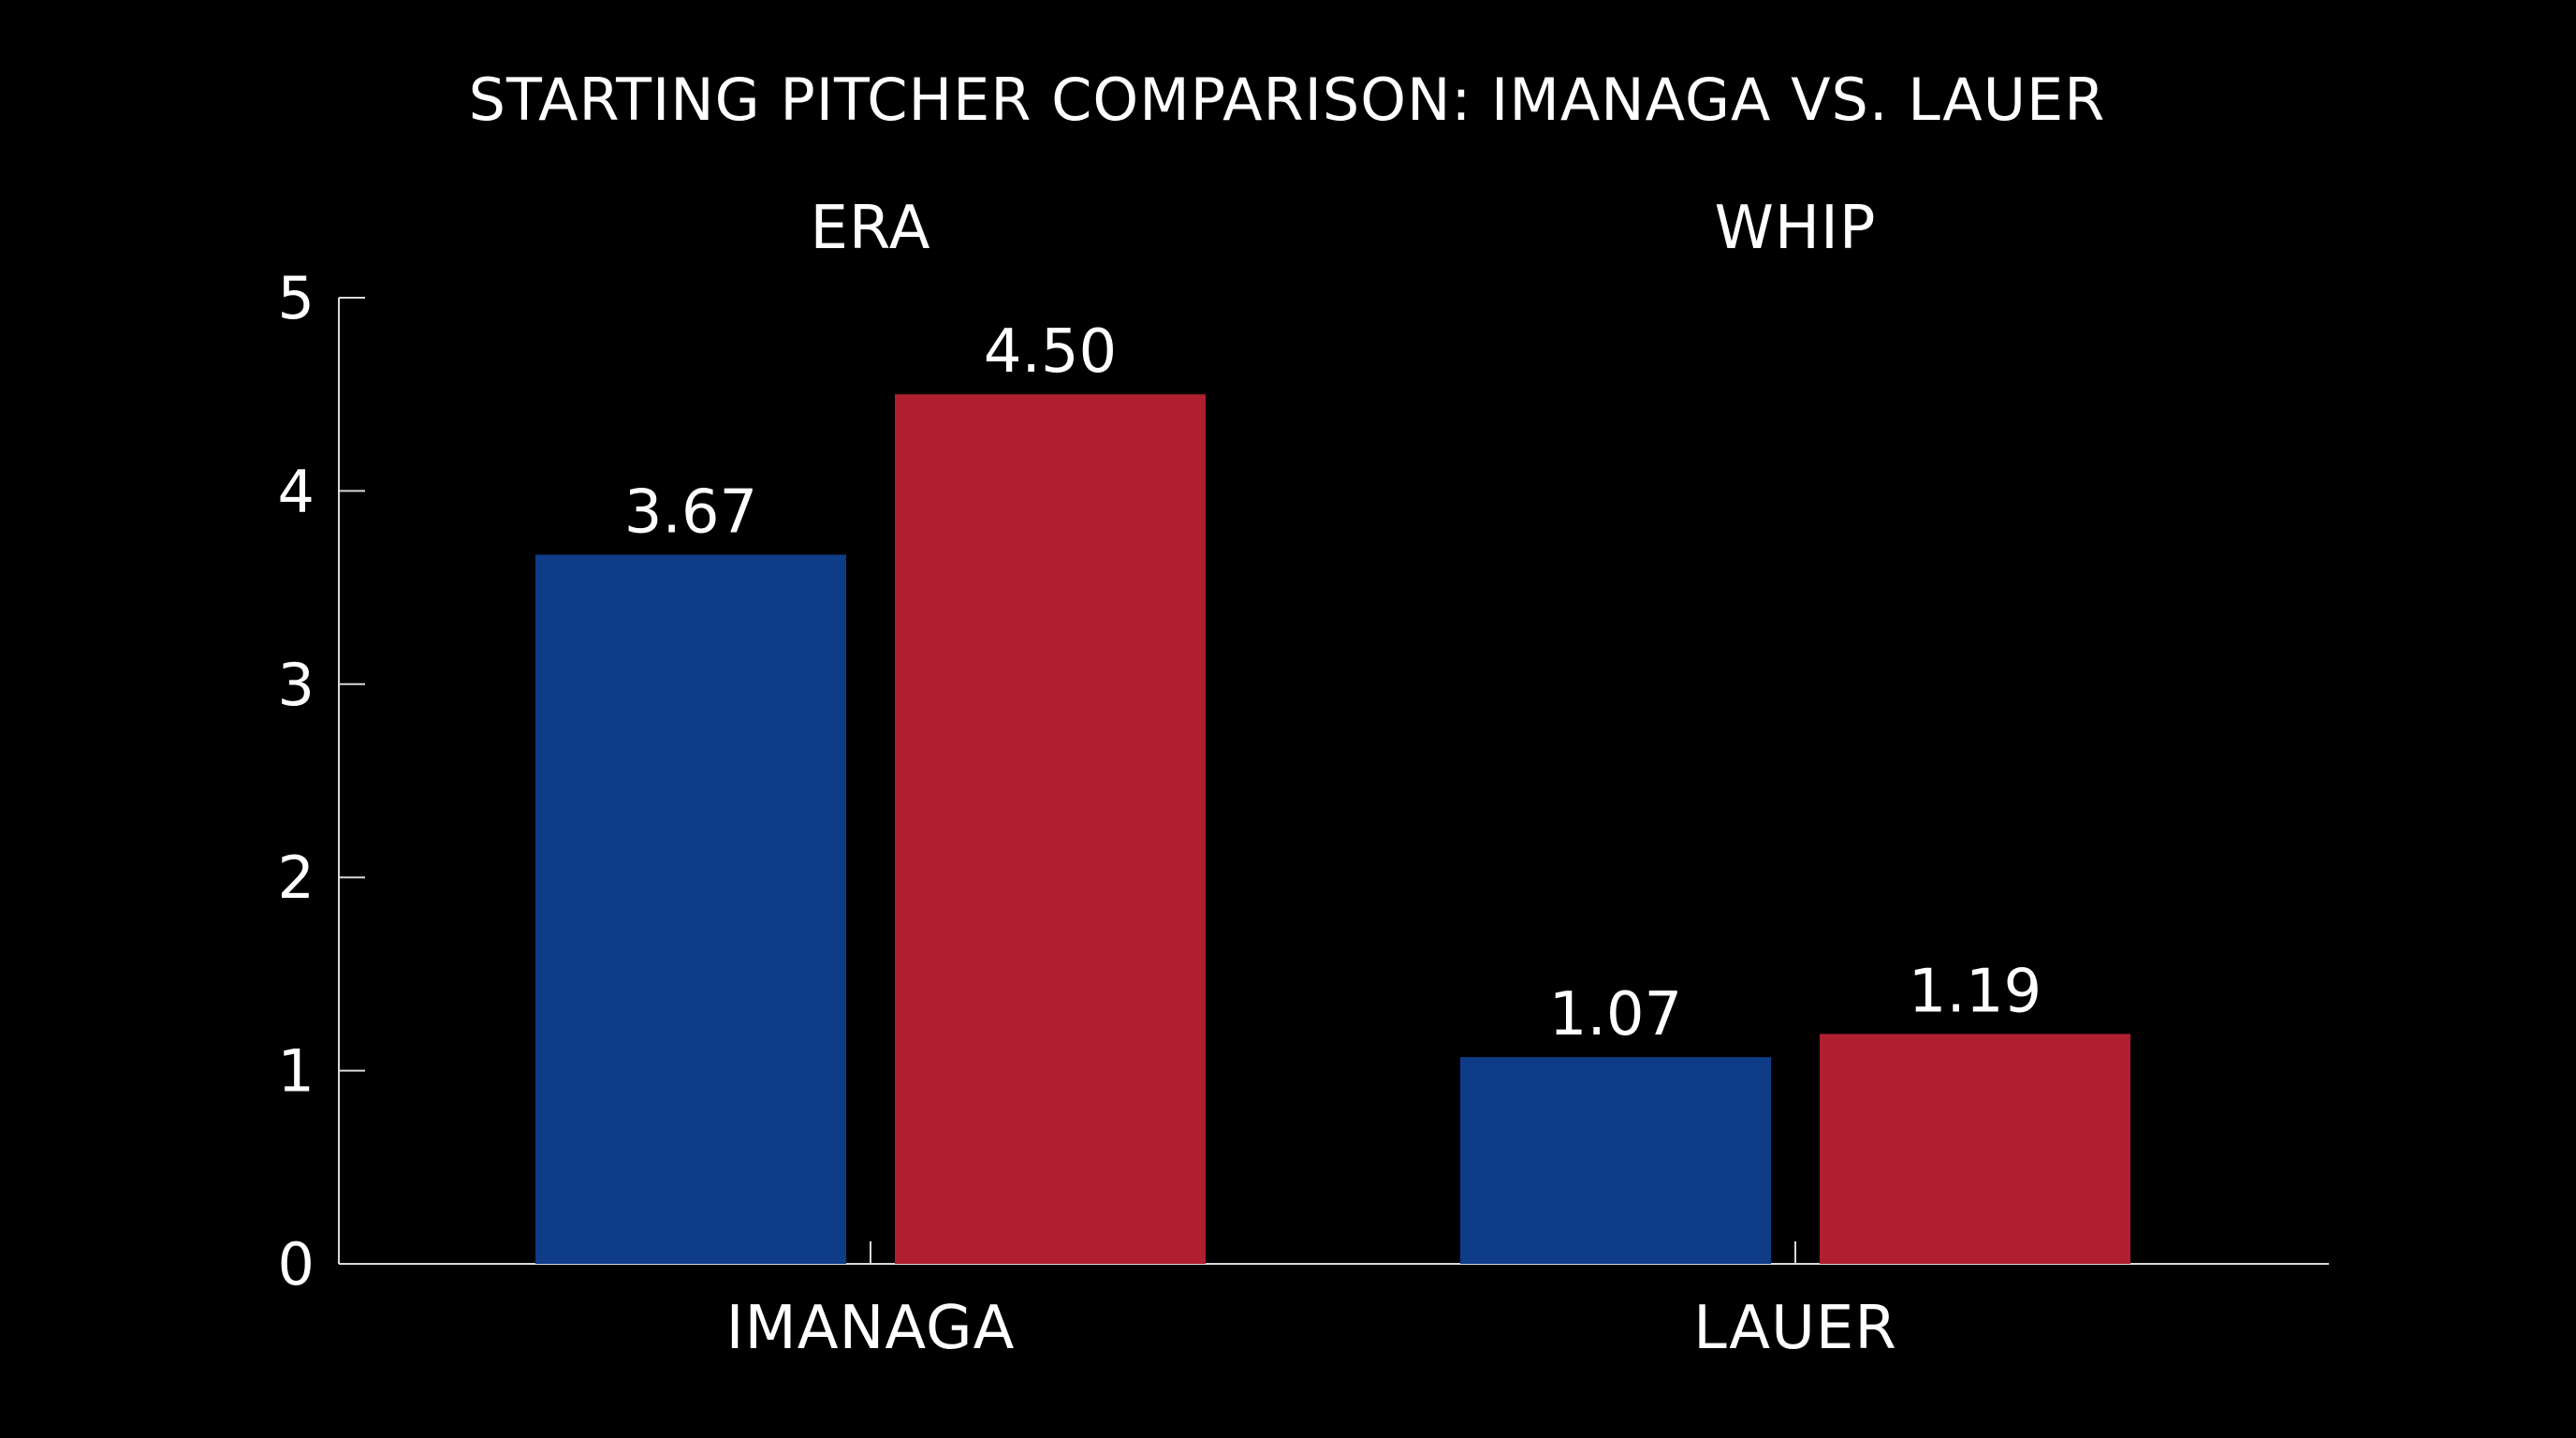 The height and width of the screenshot is (1438, 2576). What do you see at coordinates (1796, 228) in the screenshot?
I see `group-metric-title: WHIP` at bounding box center [1796, 228].